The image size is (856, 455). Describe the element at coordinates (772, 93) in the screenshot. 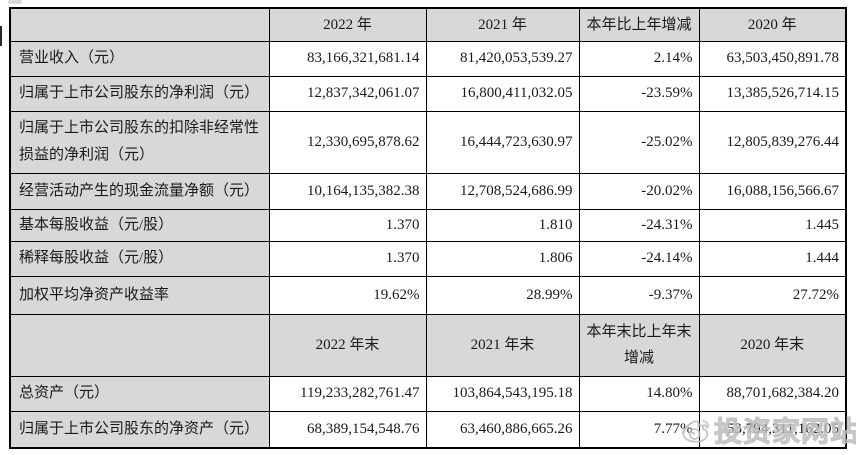

I see `value-2020: 13,385,526,714.15` at that location.